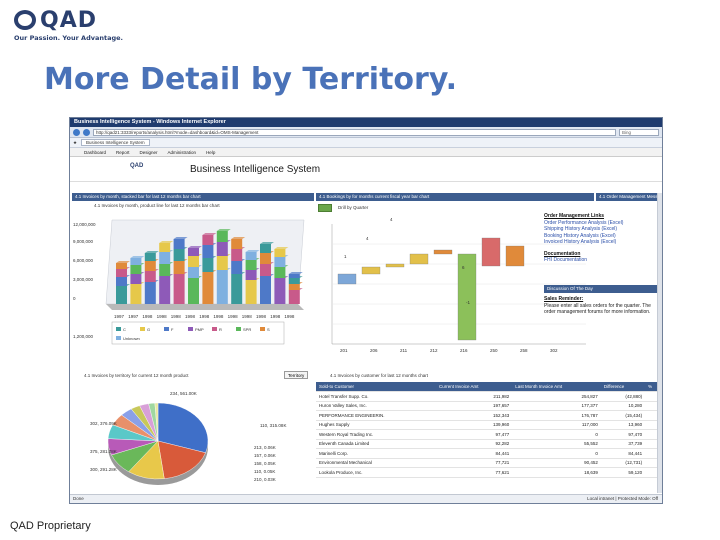 This screenshot has width=720, height=540. What do you see at coordinates (83, 336) in the screenshot?
I see `y-tick-label: 1,200,000` at bounding box center [83, 336].